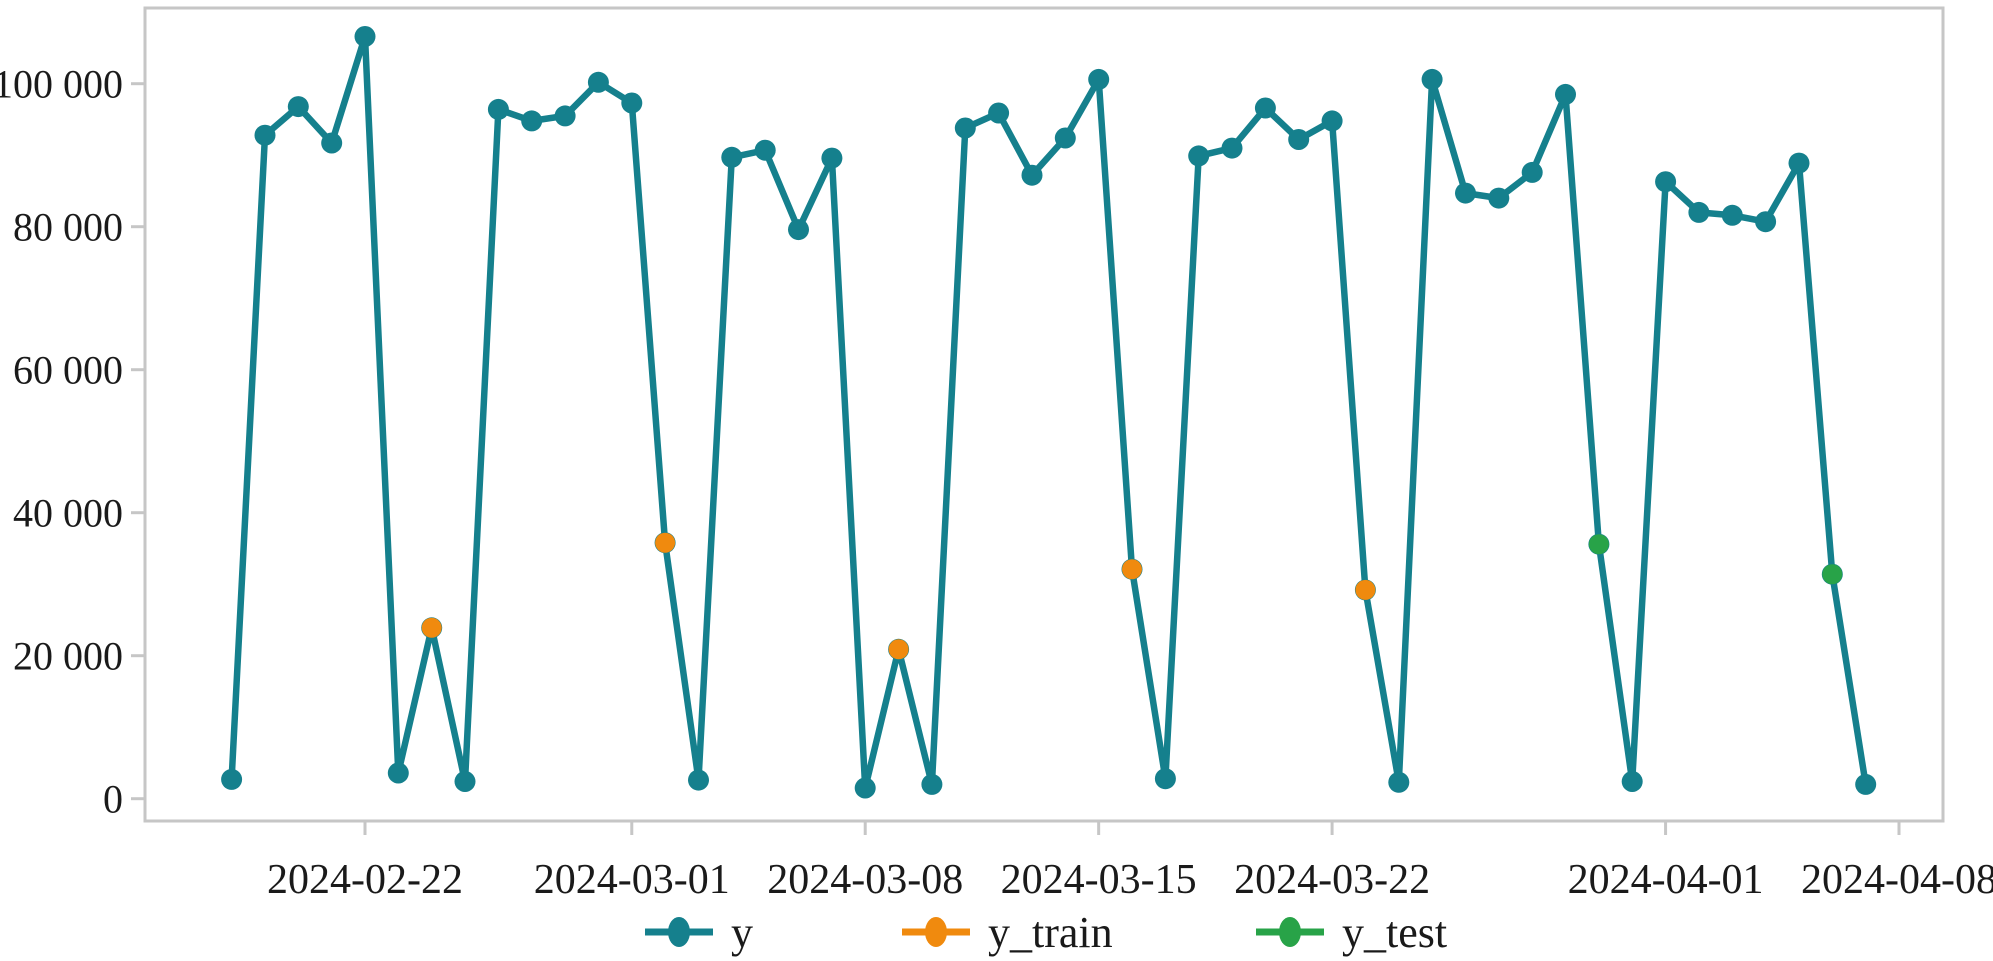  Describe the element at coordinates (72, 442) in the screenshot. I see `y-axis: 0 20 000 40 000 60 000 80 000 100 000` at that location.